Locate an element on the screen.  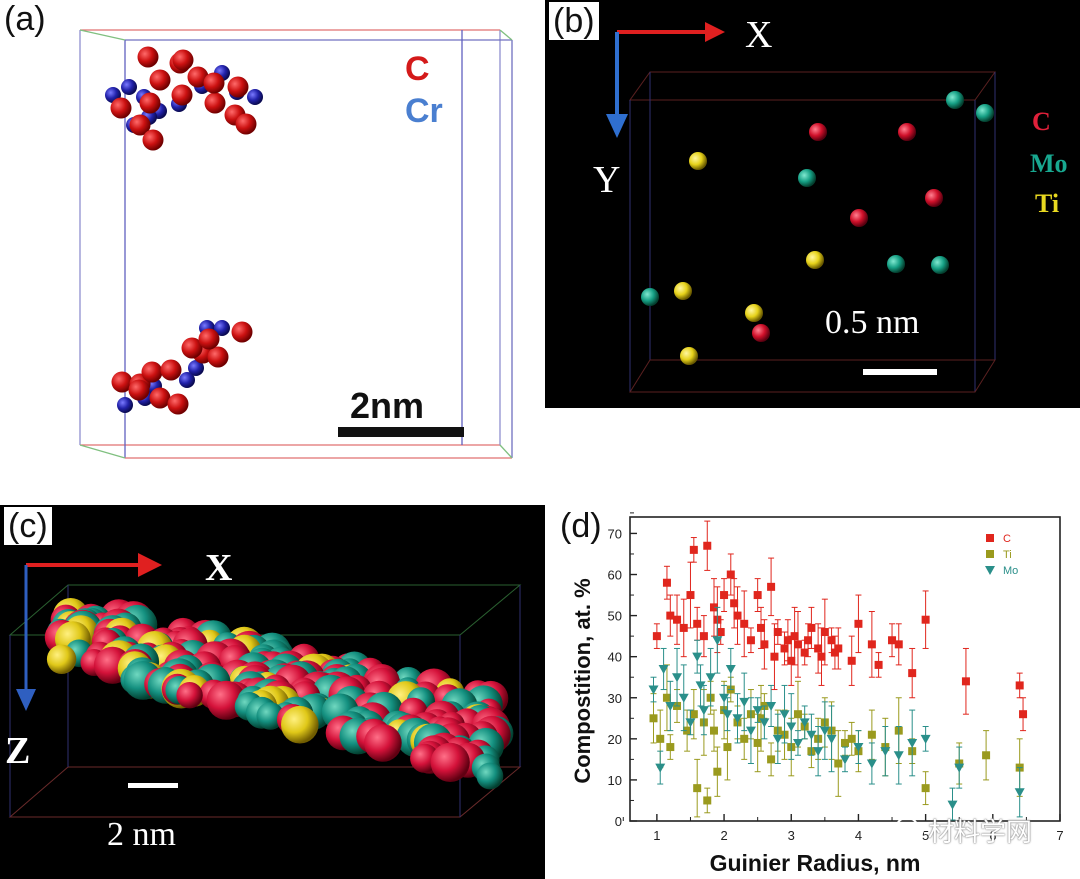
x-tick-label: 7 is located at coordinates (1059, 835).